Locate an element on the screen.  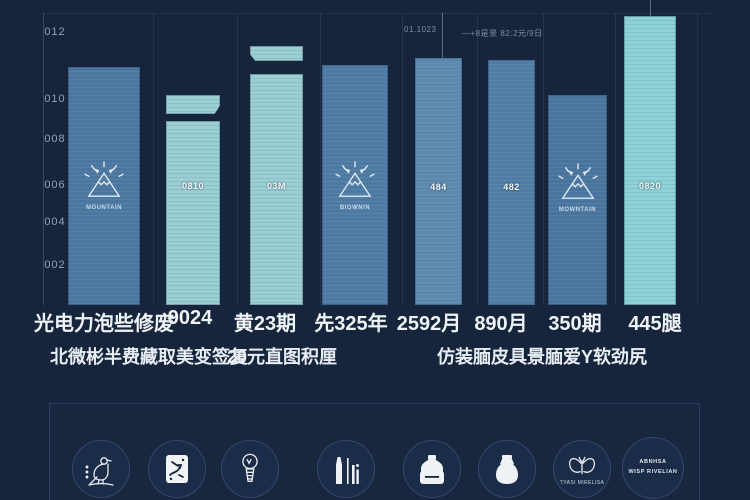
bar-icon-caption: BIOWNIN is located at coordinates (355, 208).